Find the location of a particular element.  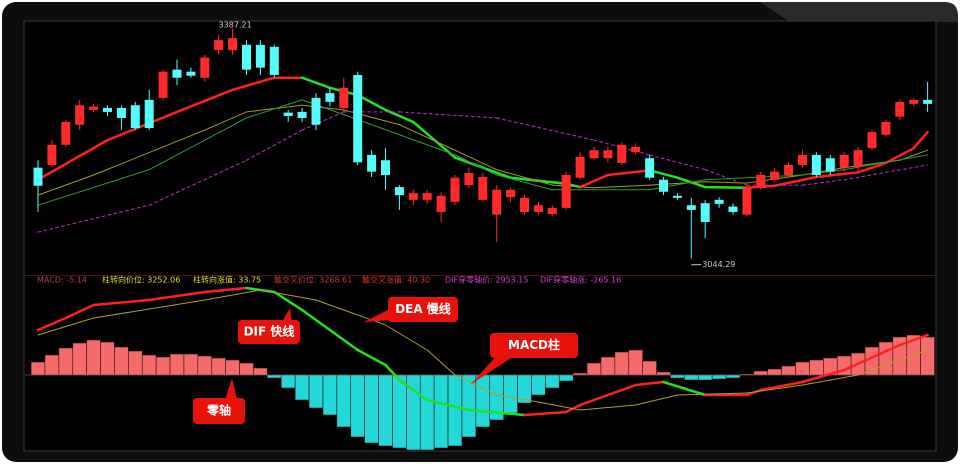

indicator-label: 触交叉涨值: 40.30 is located at coordinates (396, 280).